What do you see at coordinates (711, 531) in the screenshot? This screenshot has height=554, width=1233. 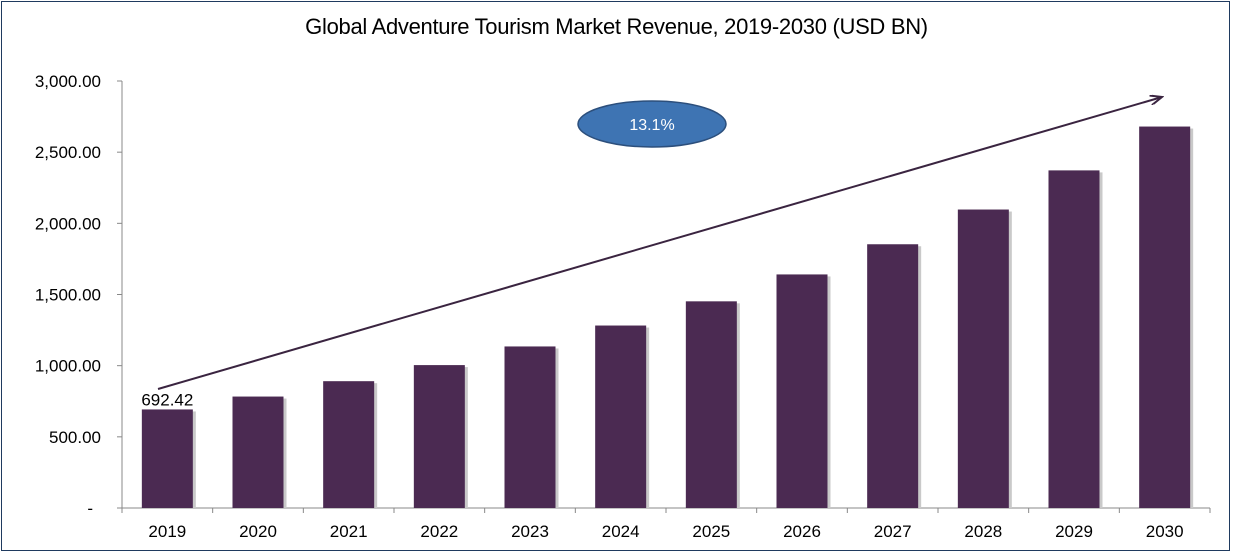 I see `x-tick-label: 2025` at bounding box center [711, 531].